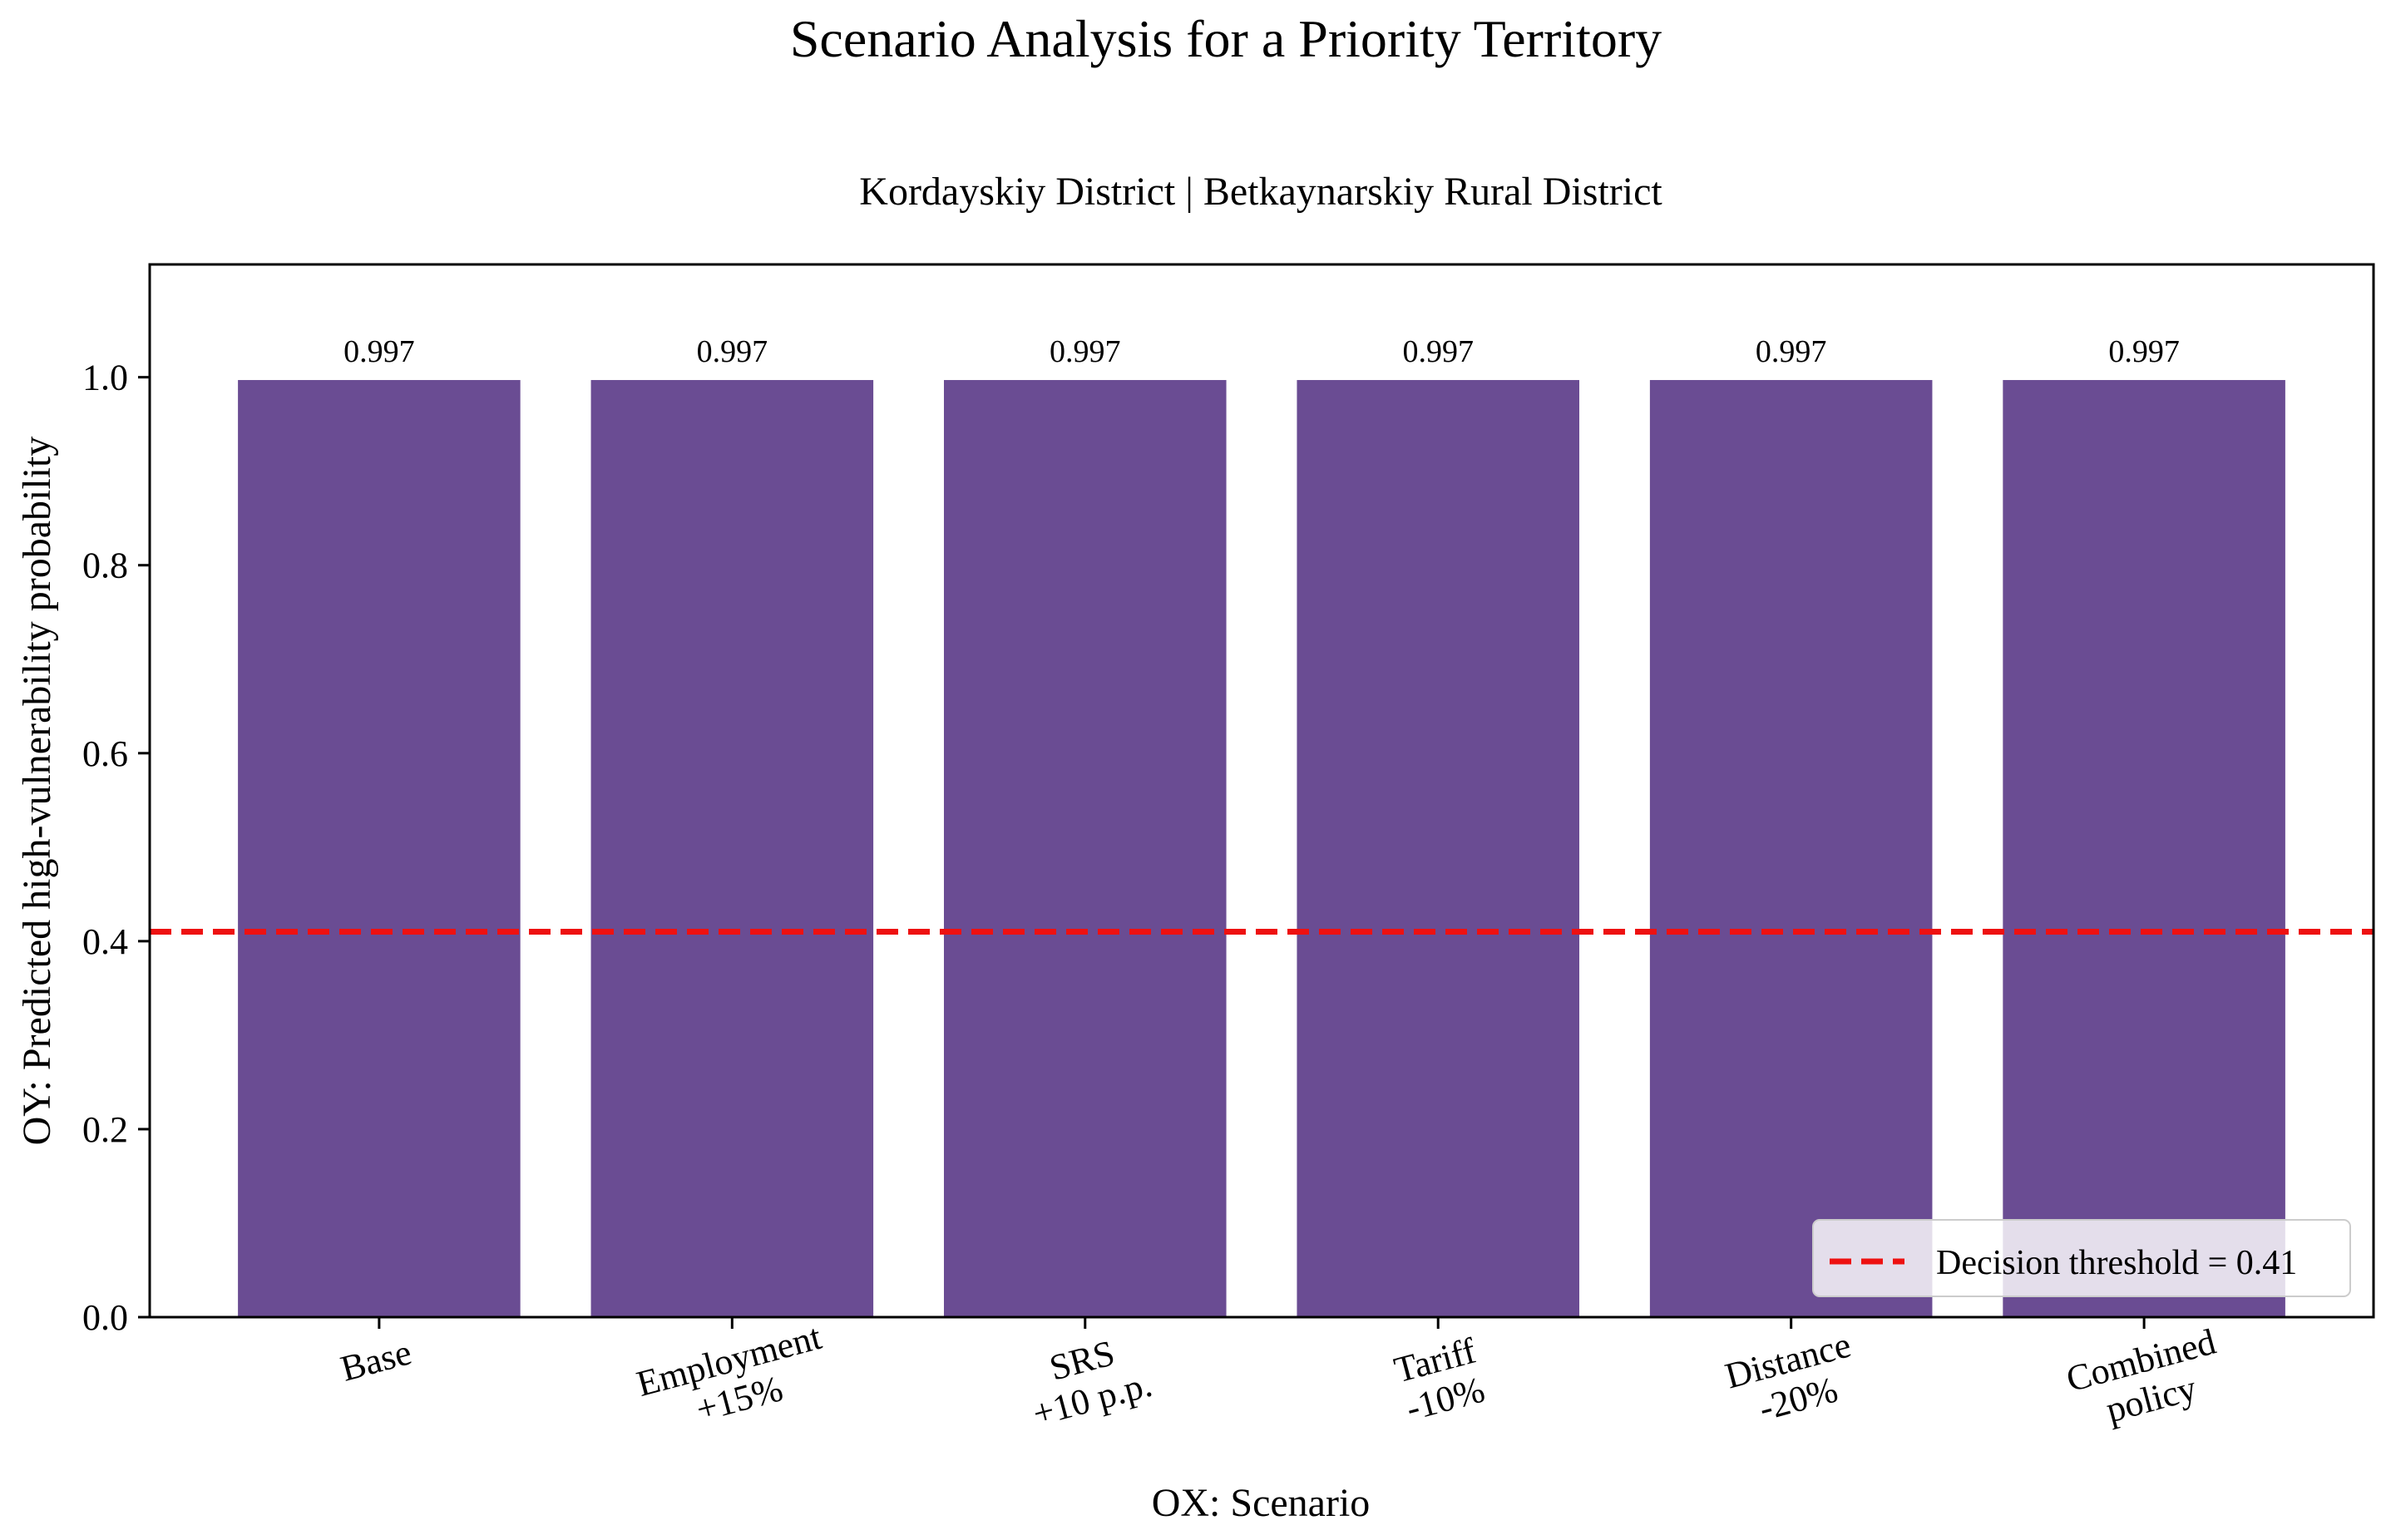 The width and height of the screenshot is (2386, 1540). I want to click on data-label-2: 0.997, so click(1085, 351).